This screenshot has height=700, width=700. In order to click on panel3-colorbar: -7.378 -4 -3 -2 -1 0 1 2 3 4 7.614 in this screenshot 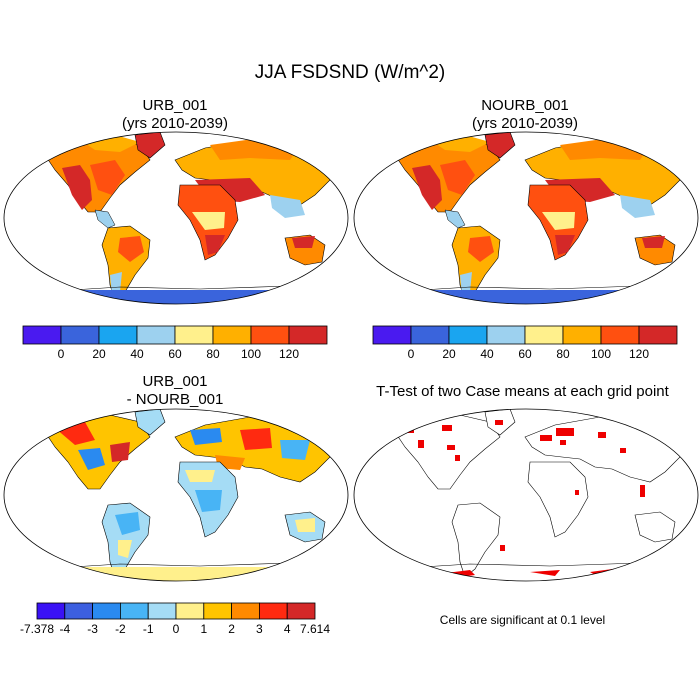, I will do `click(175, 619)`.